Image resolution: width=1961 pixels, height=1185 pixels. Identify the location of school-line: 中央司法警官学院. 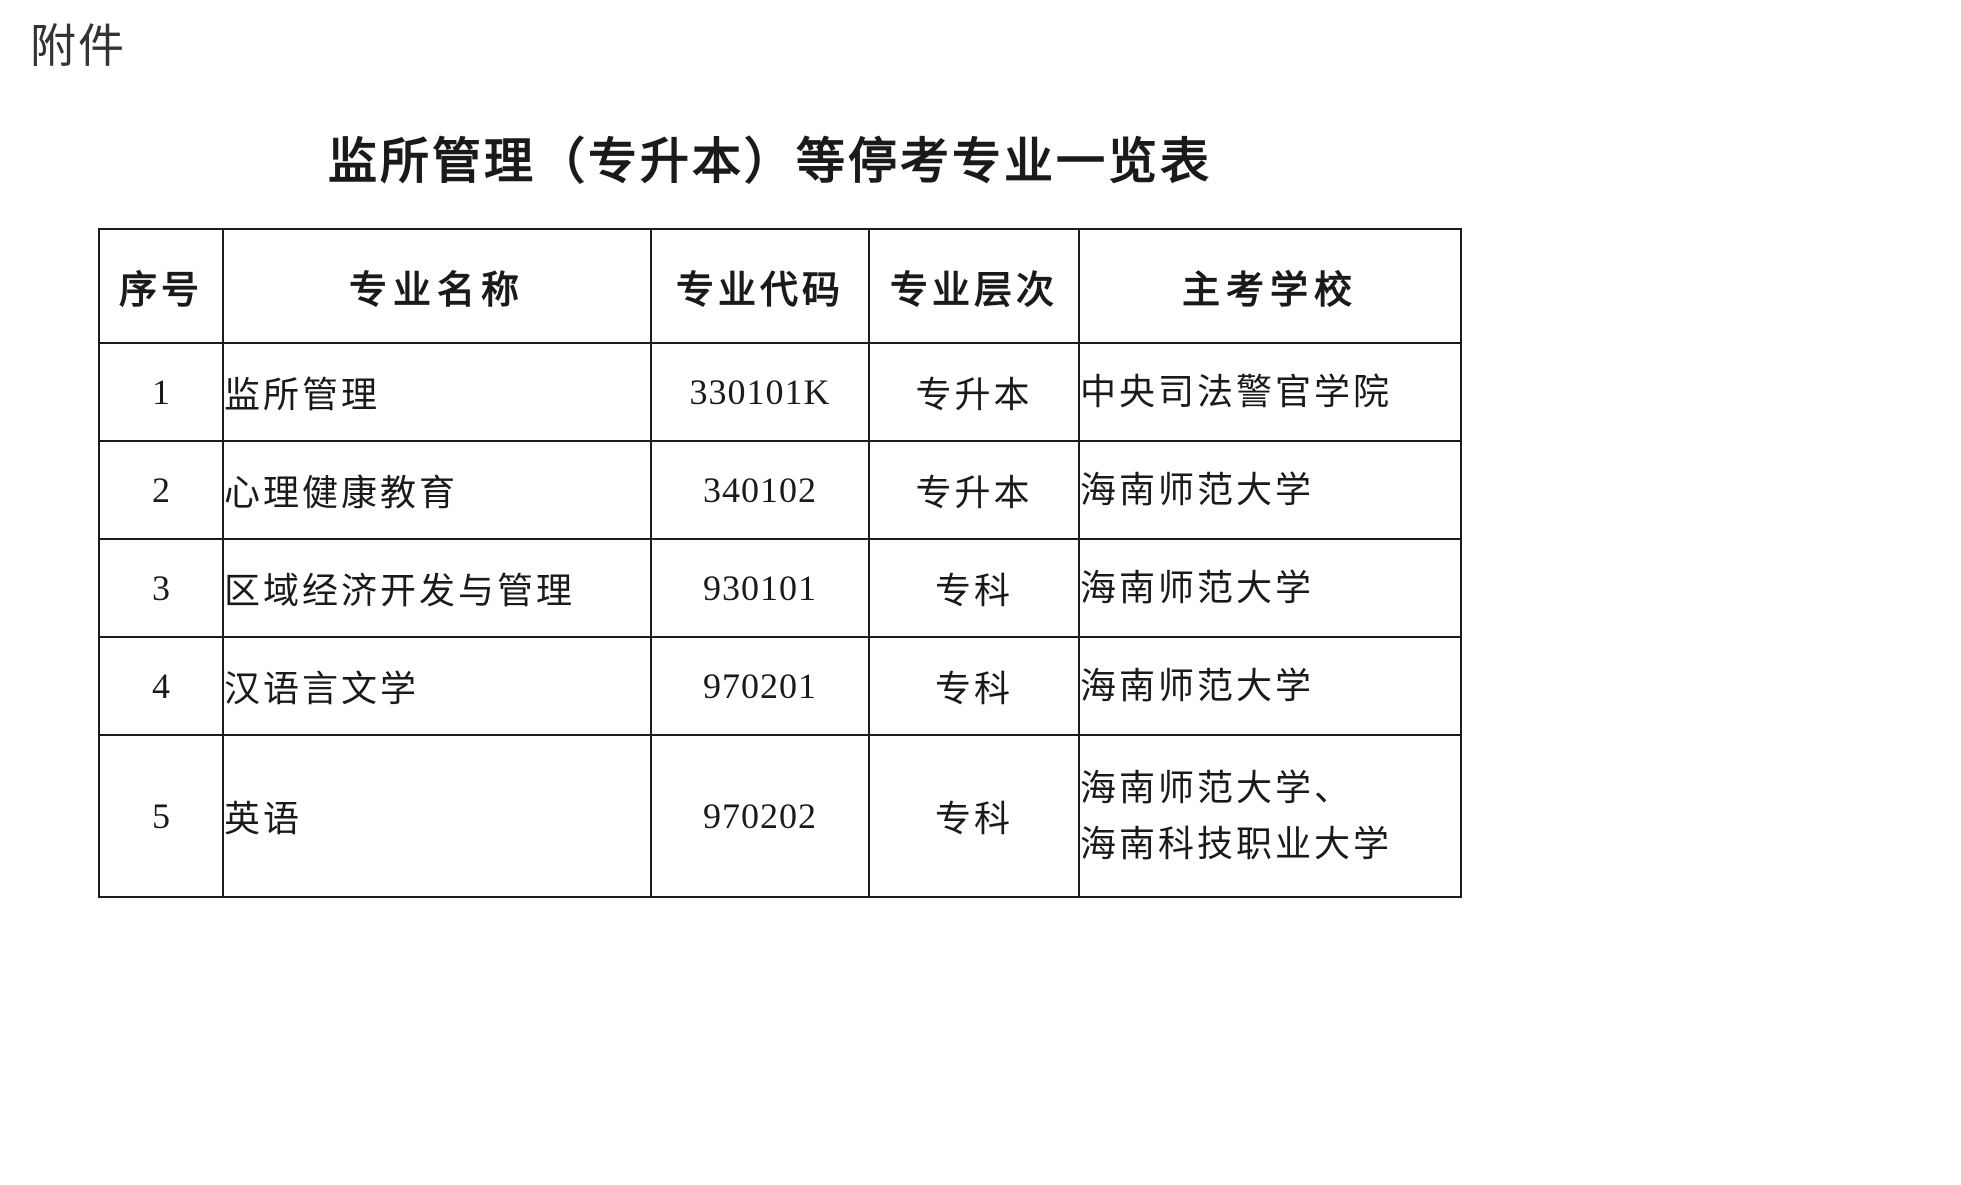
(1236, 392).